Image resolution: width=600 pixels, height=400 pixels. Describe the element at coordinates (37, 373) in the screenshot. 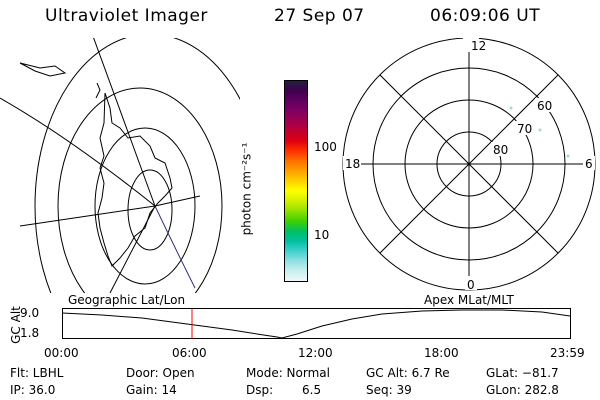

I see `filter-value: Flt: LBHL` at that location.